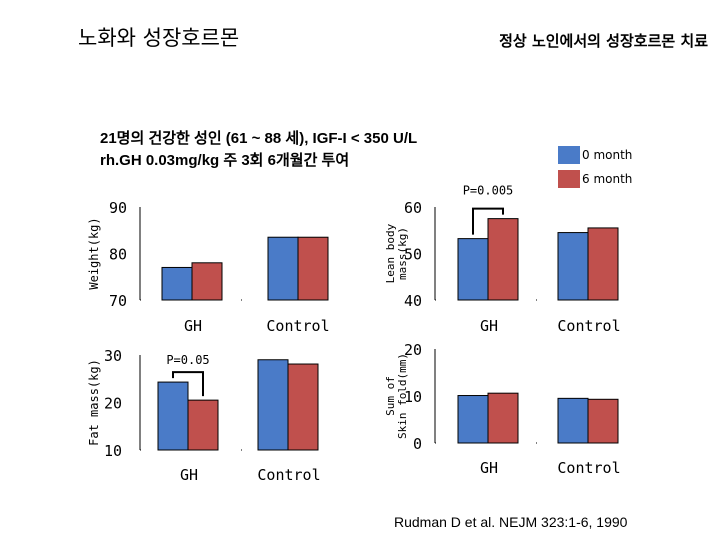  Describe the element at coordinates (118, 255) in the screenshot. I see `y-tick-label: 80` at that location.